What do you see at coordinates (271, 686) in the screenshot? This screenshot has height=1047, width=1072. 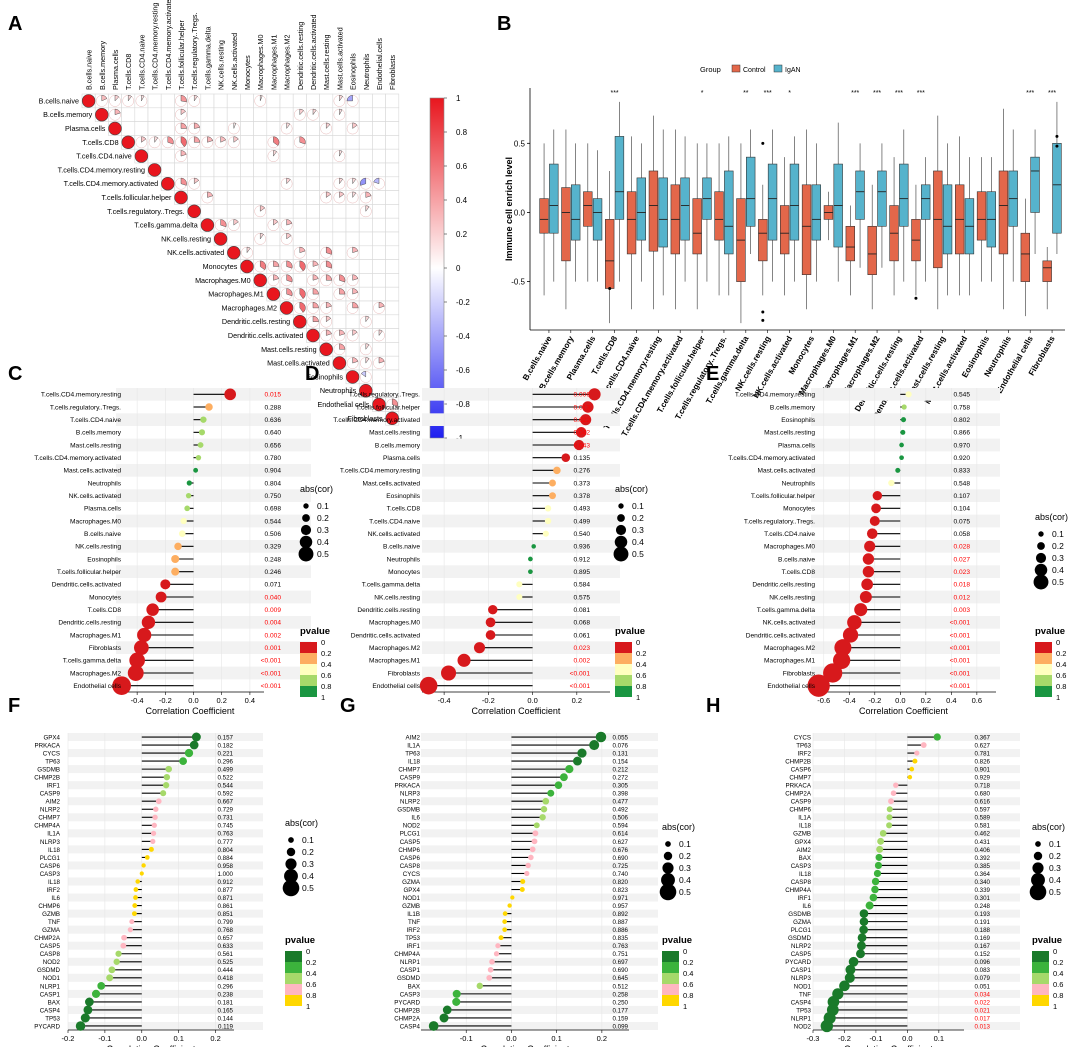 I see `pvalue-text: <0.001` at bounding box center [271, 686].